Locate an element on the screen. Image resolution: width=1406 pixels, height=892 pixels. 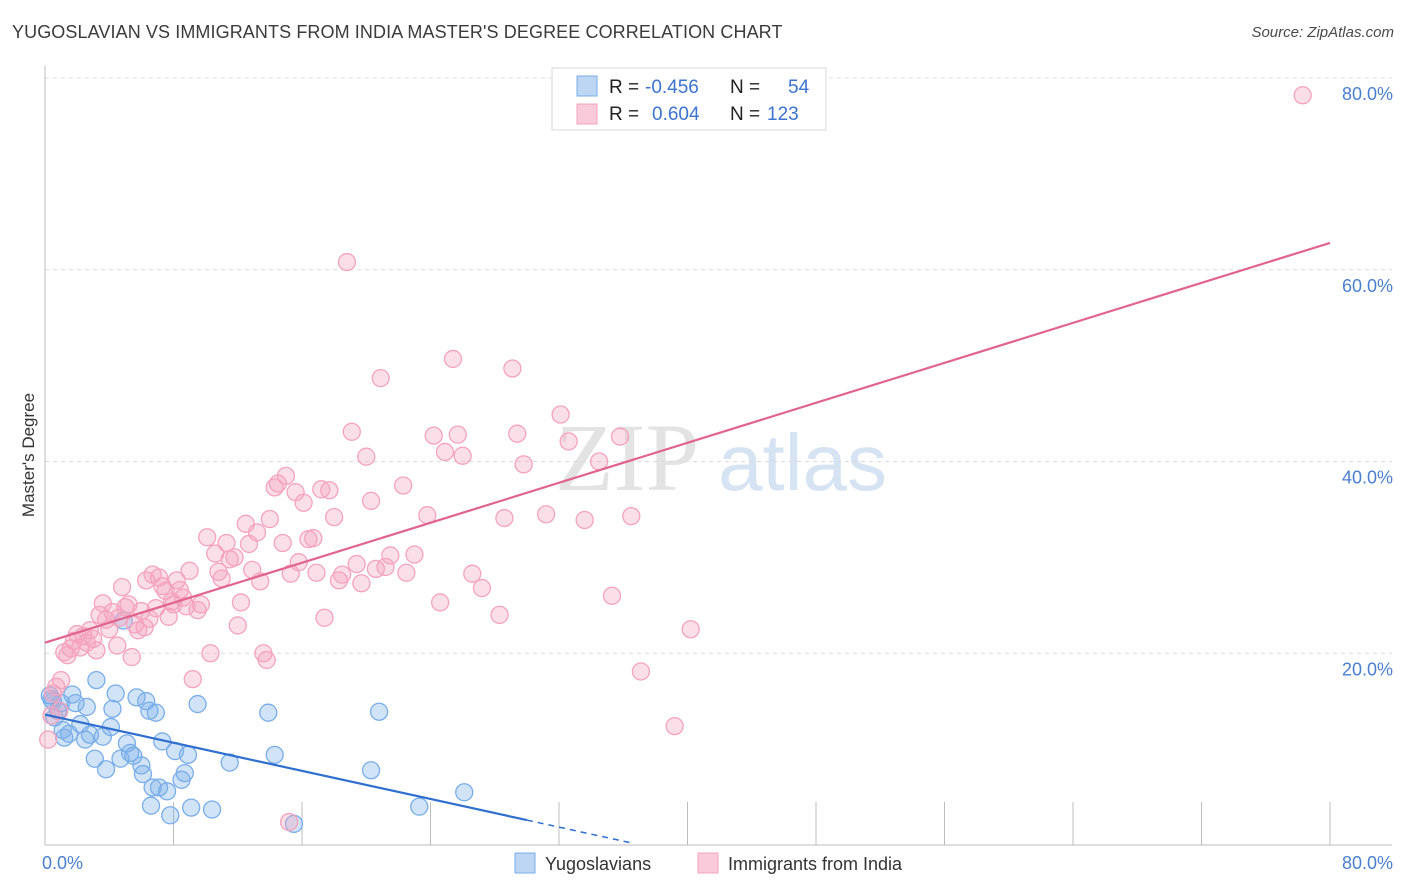
bottom-legend-swatch-yugoslavians is located at coordinates (525, 863).